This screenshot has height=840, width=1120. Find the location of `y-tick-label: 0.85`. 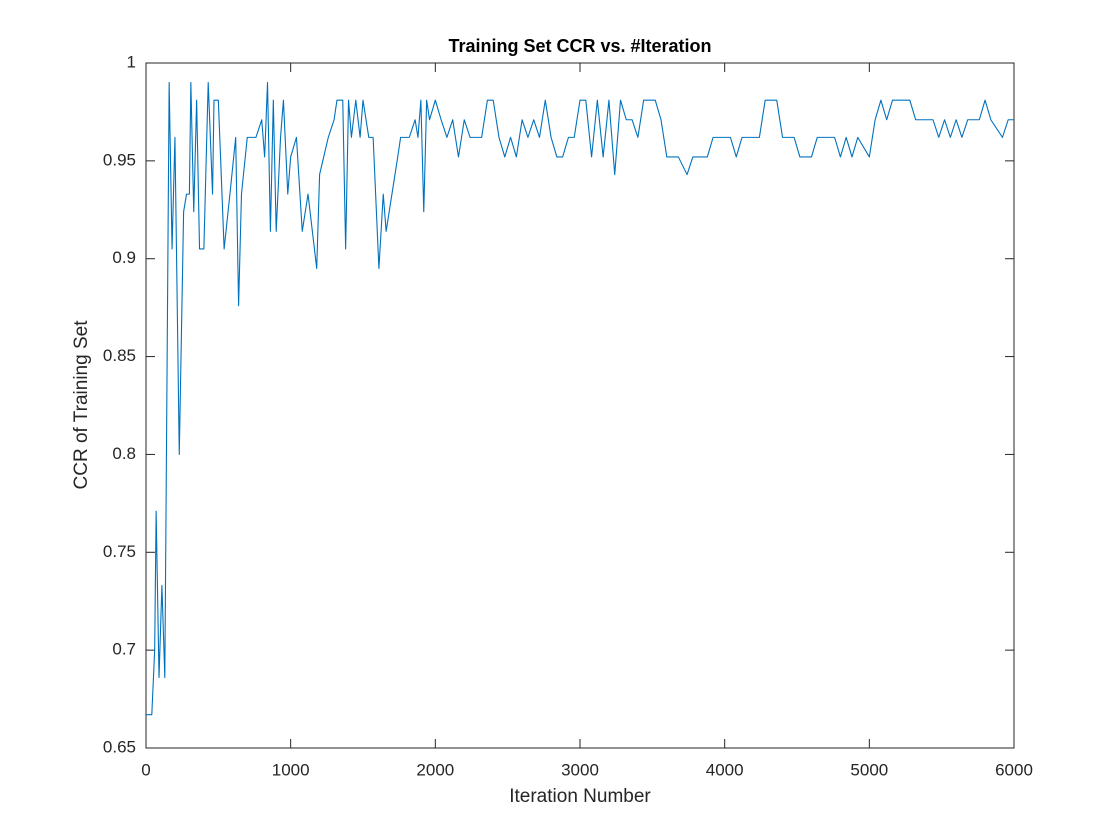

y-tick-label: 0.85 is located at coordinates (119, 355).